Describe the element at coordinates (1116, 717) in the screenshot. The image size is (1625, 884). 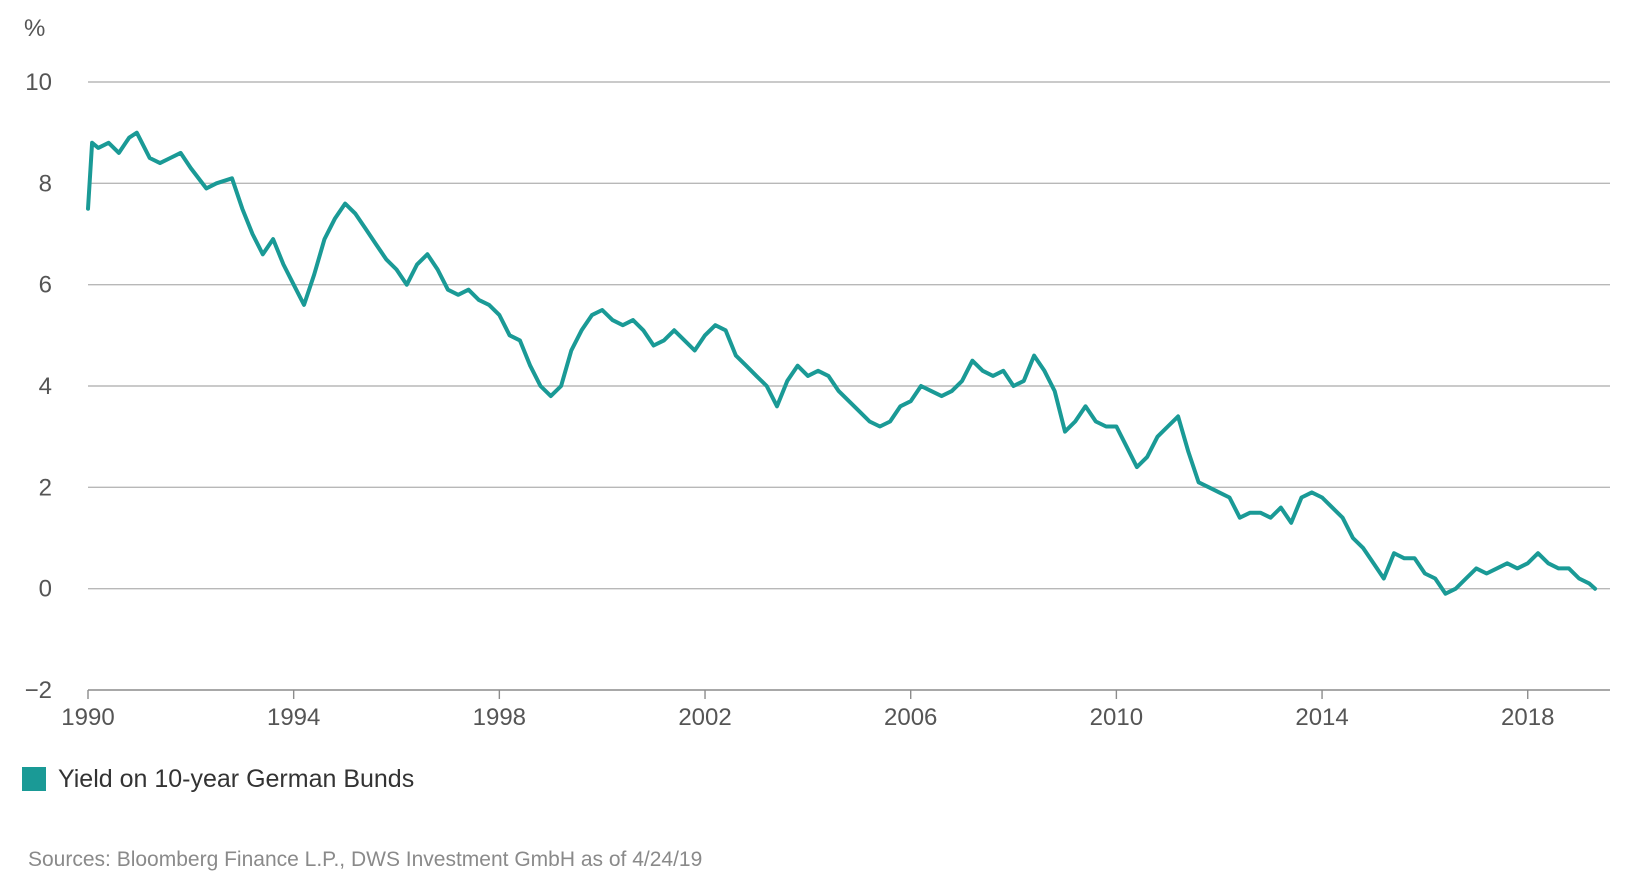
I see `x-tick-label: 2010` at that location.